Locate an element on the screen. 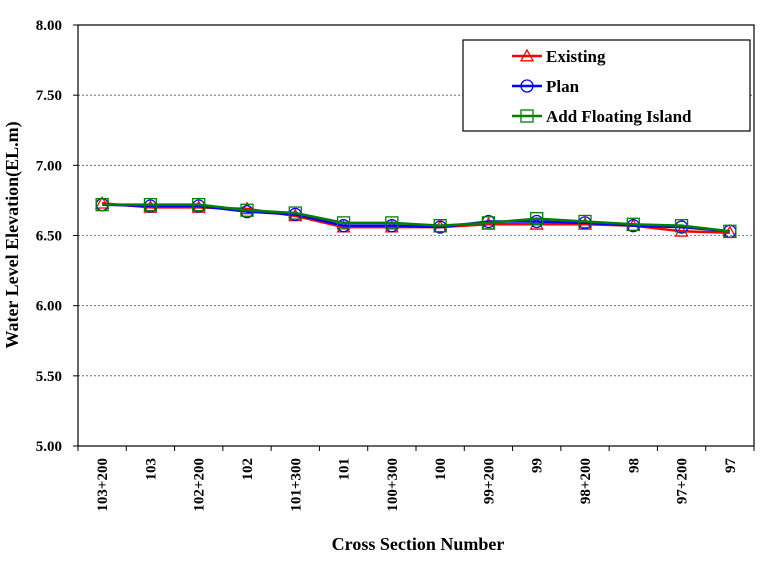 The image size is (764, 566). x-tick-label: 102 is located at coordinates (248, 469).